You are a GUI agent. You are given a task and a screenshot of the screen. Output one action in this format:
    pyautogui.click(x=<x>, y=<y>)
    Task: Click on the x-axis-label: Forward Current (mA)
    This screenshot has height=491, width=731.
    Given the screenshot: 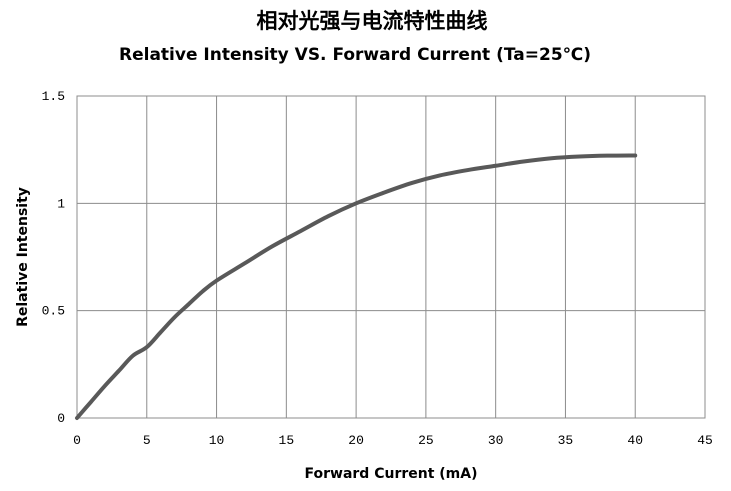 What is the action you would take?
    pyautogui.click(x=391, y=474)
    